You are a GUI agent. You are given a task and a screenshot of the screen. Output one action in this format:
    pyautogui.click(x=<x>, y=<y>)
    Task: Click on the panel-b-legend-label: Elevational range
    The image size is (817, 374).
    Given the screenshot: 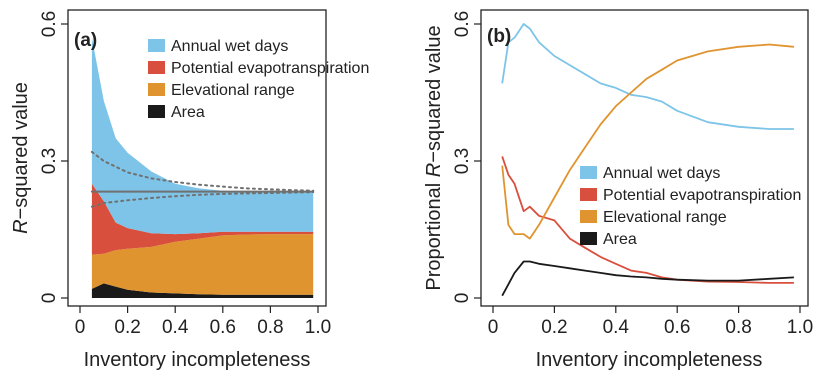 What is the action you would take?
    pyautogui.click(x=665, y=217)
    